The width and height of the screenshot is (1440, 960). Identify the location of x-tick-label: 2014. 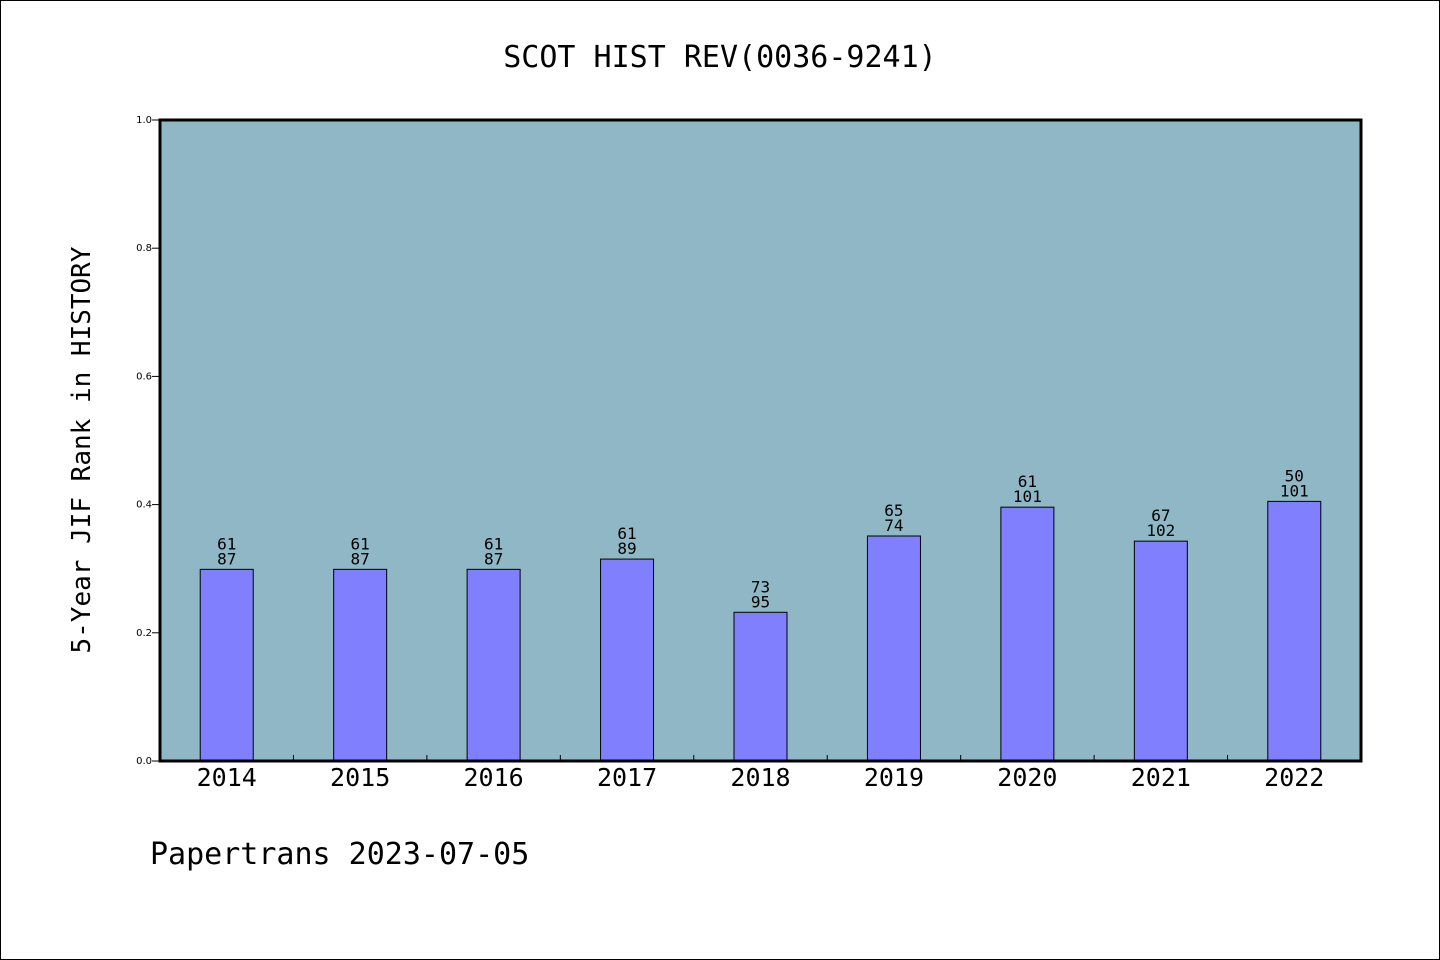
(227, 777).